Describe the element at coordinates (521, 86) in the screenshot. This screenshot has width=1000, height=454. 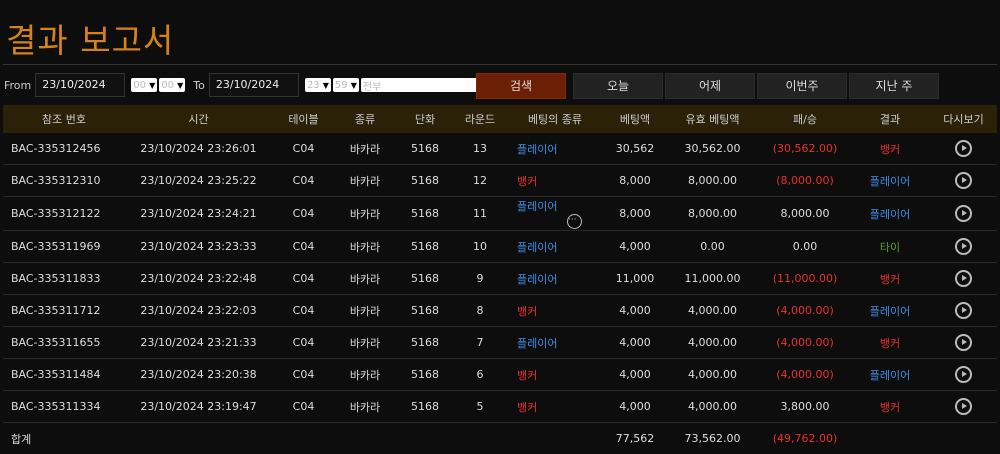
I see `search-button: 검색` at that location.